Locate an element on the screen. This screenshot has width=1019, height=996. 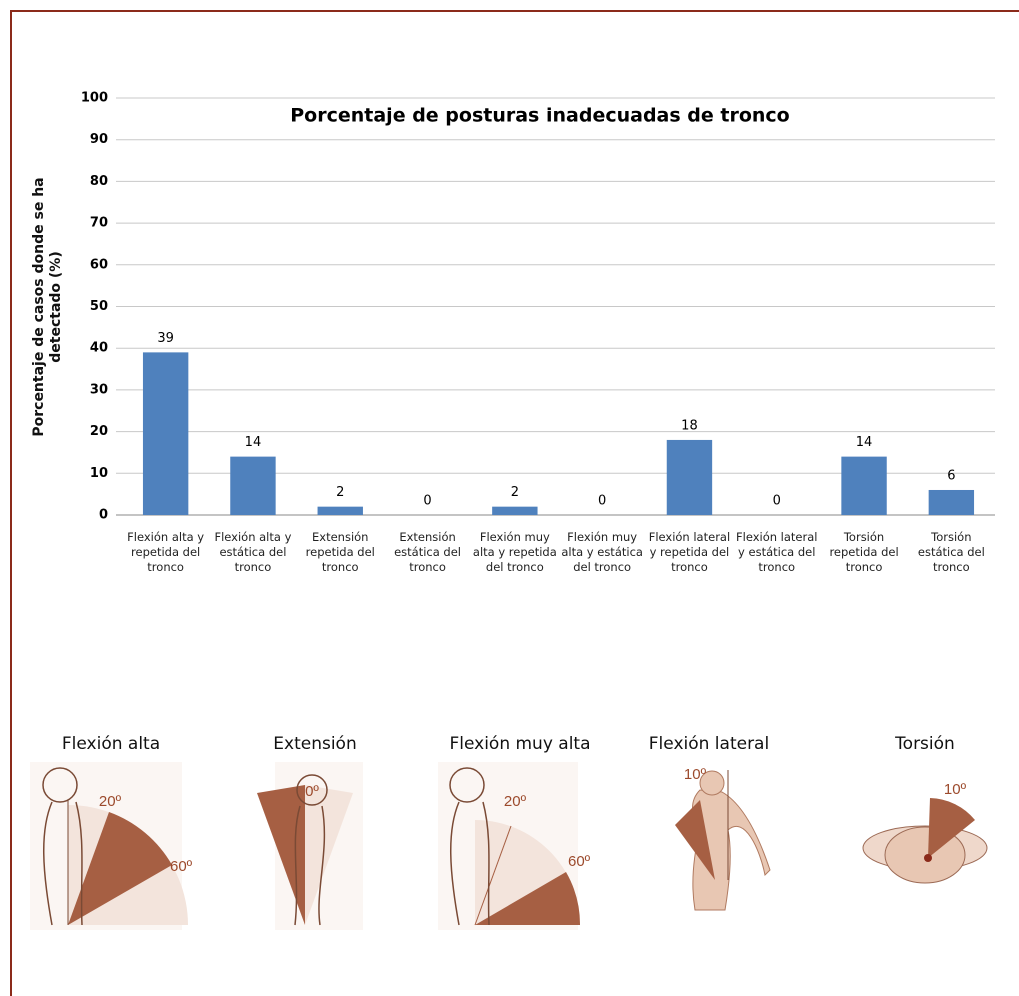
figure-label: Torsión is located at coordinates (924, 744).